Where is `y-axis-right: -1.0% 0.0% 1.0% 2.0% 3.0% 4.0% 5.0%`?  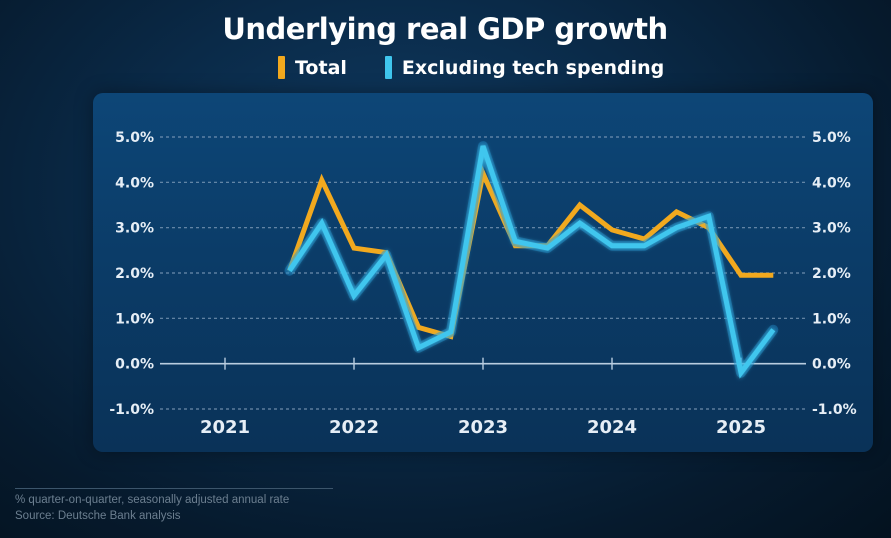 y-axis-right: -1.0% 0.0% 1.0% 2.0% 3.0% 4.0% 5.0% is located at coordinates (834, 274).